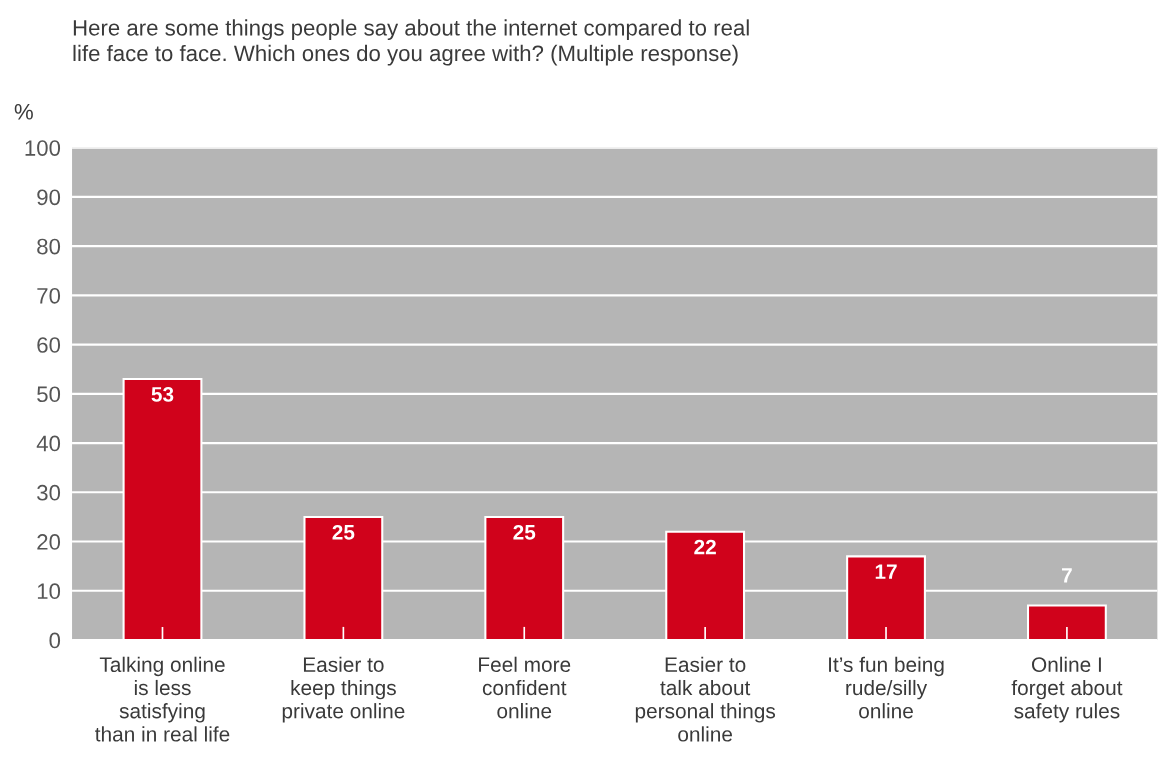 Image resolution: width=1162 pixels, height=773 pixels. I want to click on data-label: 17, so click(886, 571).